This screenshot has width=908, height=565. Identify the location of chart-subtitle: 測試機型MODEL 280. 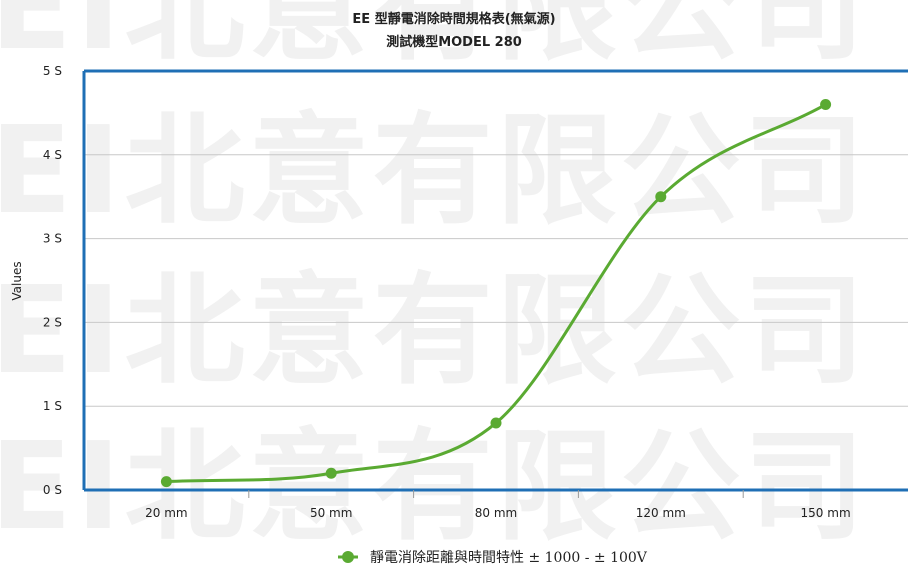
(454, 42).